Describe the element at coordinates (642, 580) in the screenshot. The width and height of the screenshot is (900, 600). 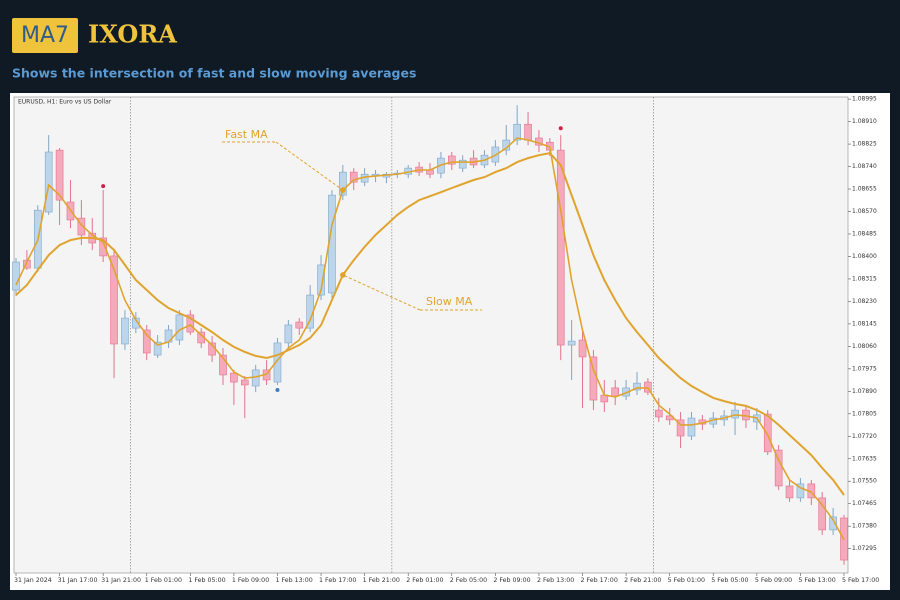
I see `x-tick-label: 2 Feb 21:00` at that location.